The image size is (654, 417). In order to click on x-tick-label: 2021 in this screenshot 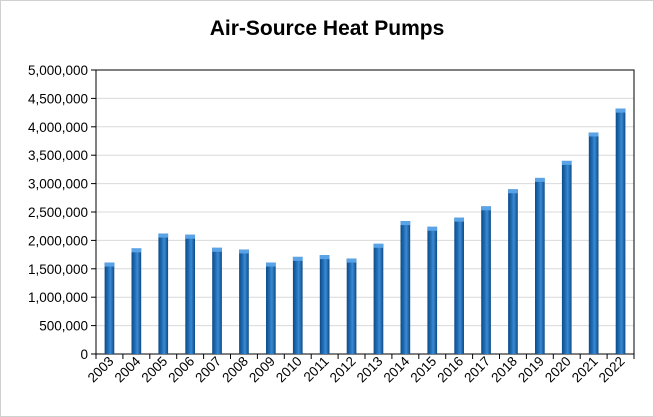, I will do `click(585, 370)`.